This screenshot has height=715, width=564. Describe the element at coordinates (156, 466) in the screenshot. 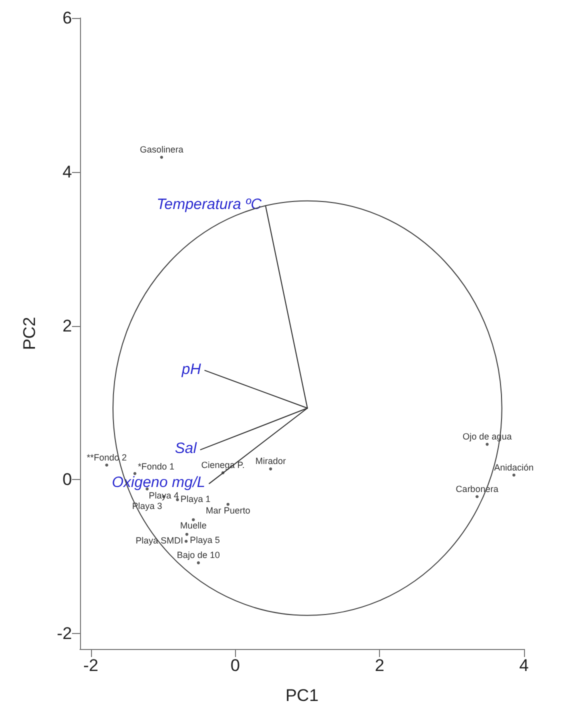

I see `data-label: *Fondo 1` at that location.